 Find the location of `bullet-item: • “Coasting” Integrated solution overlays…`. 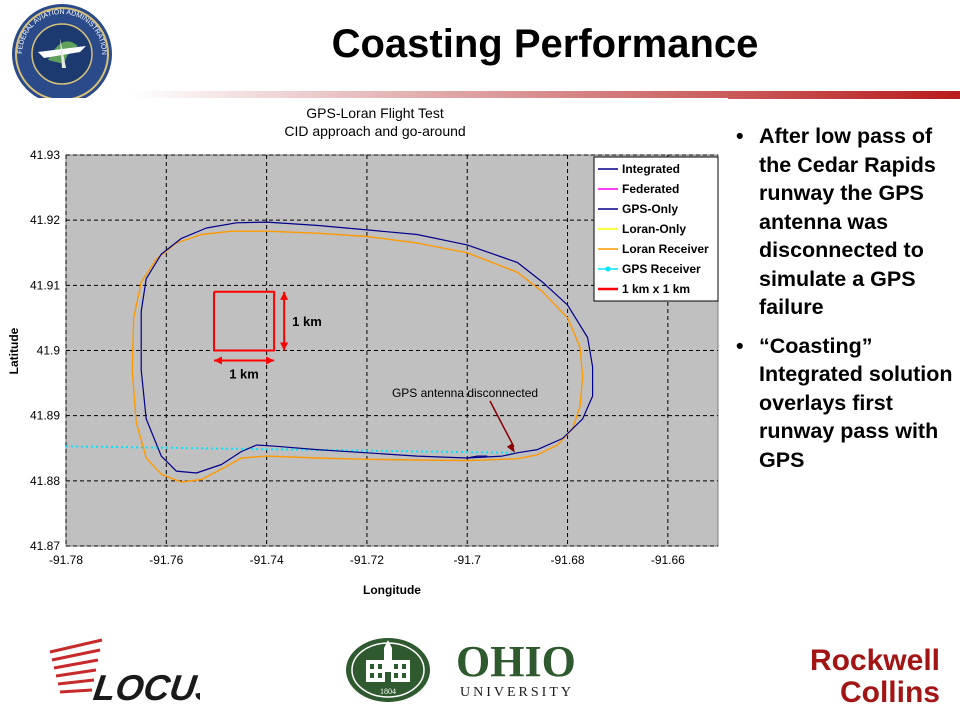

bullet-item: • “Coasting” Integrated solution overlays… is located at coordinates (844, 402).